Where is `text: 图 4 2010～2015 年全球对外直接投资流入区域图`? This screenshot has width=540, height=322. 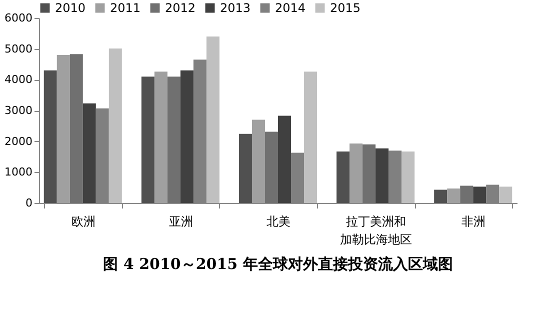
text: 图 4 2010～2015 年全球对外直接投资流入区域图 is located at coordinates (278, 264).